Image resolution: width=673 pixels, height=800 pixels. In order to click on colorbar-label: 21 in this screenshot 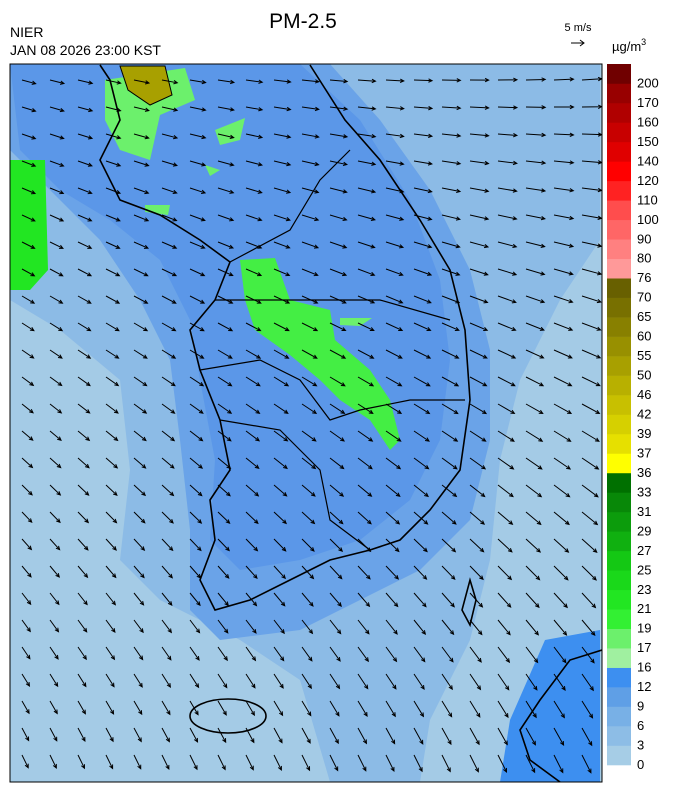, I will do `click(644, 608)`.